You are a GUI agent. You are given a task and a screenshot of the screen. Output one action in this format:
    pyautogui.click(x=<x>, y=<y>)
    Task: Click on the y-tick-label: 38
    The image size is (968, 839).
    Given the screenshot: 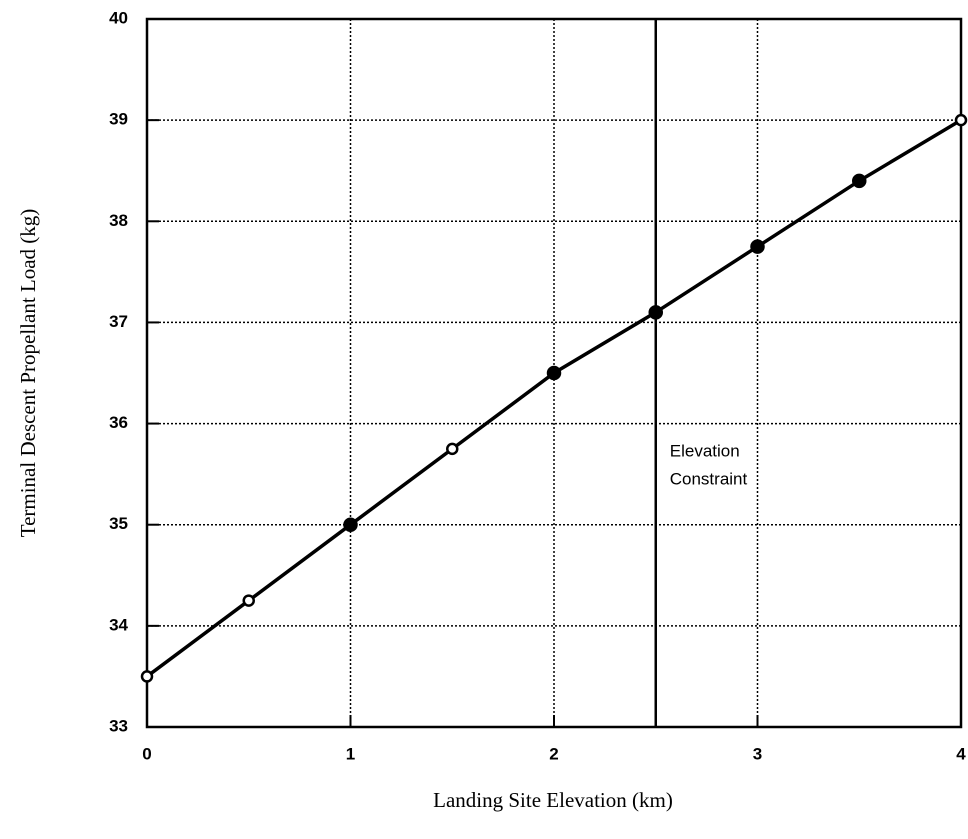 What is the action you would take?
    pyautogui.click(x=118, y=220)
    